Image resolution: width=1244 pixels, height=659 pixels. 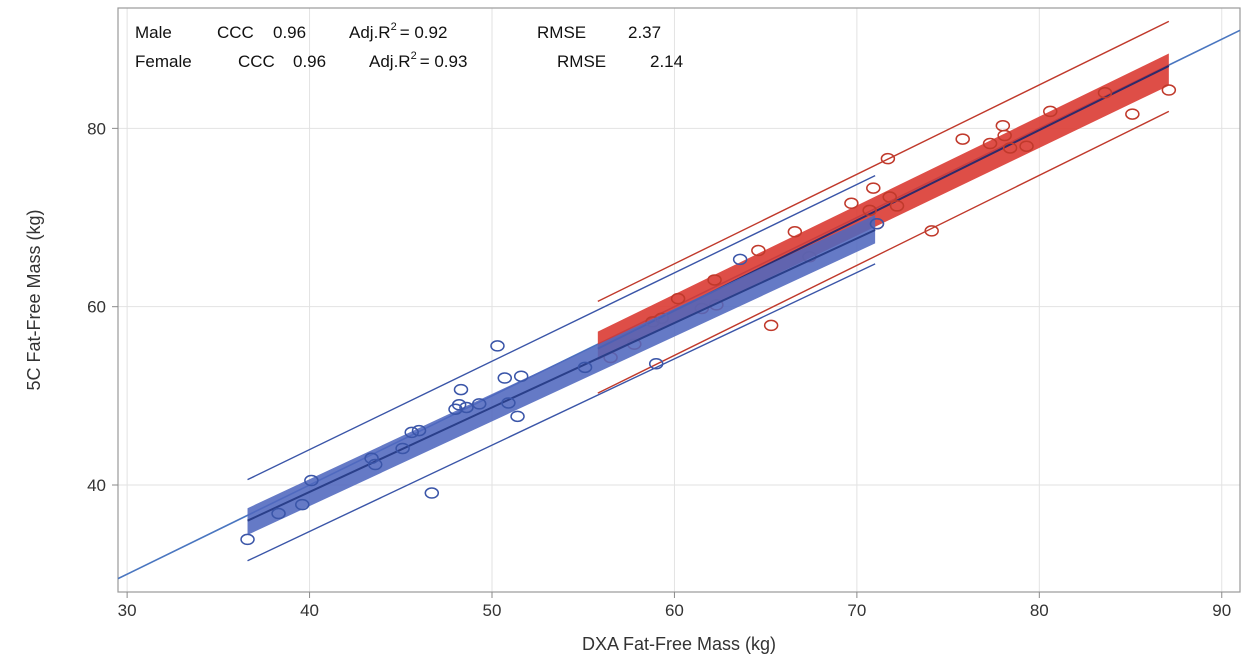 What do you see at coordinates (163, 61) in the screenshot?
I see `female-group-label: Female` at bounding box center [163, 61].